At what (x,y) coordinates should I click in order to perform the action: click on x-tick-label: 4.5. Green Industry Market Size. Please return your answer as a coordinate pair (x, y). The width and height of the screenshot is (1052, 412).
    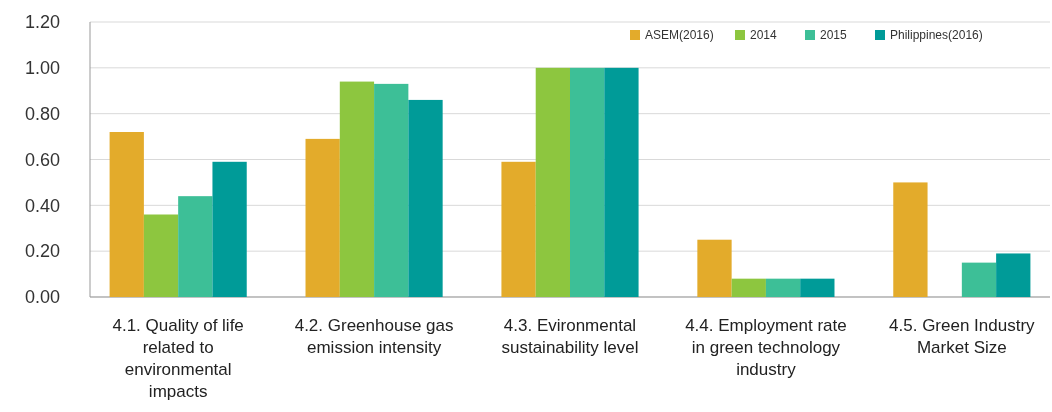
    Looking at the image, I should click on (962, 336).